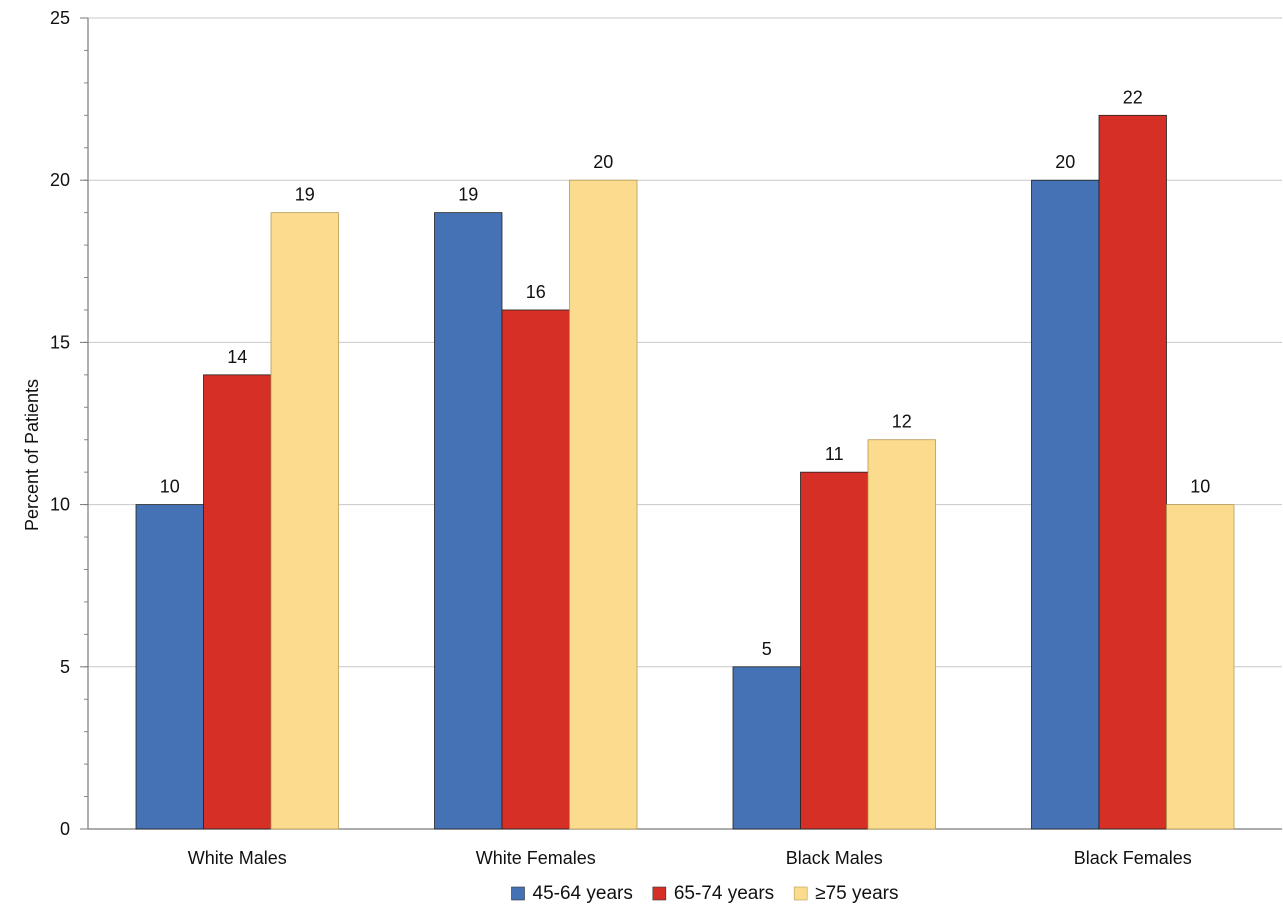 This screenshot has height=917, width=1283. Describe the element at coordinates (60, 505) in the screenshot. I see `y-tick-label: 10` at that location.